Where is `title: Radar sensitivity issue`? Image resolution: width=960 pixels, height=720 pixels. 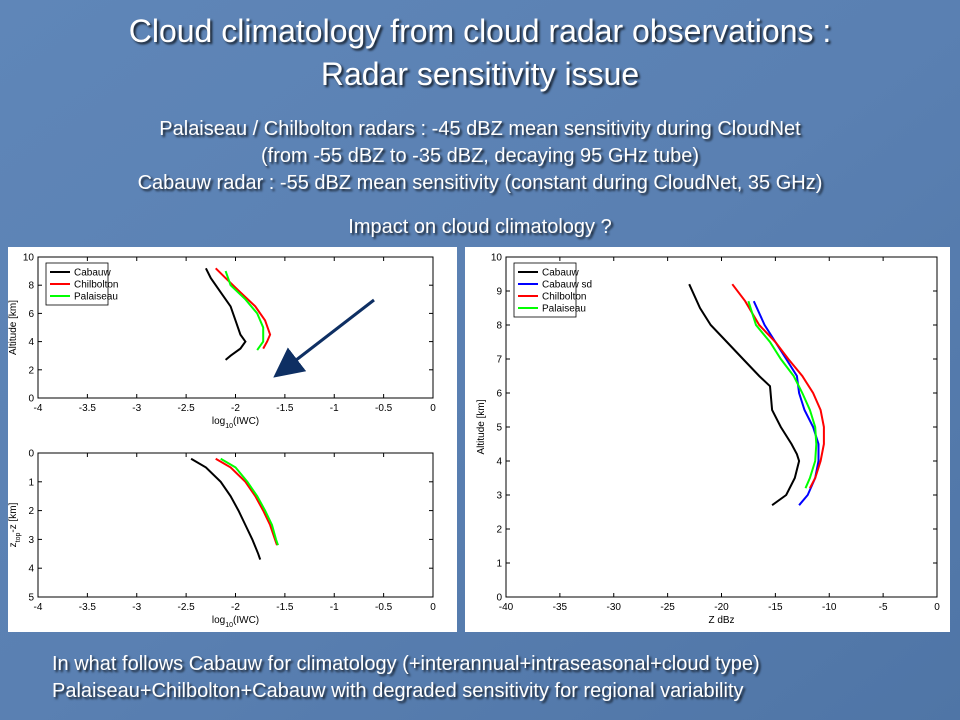 title: Radar sensitivity issue is located at coordinates (480, 74).